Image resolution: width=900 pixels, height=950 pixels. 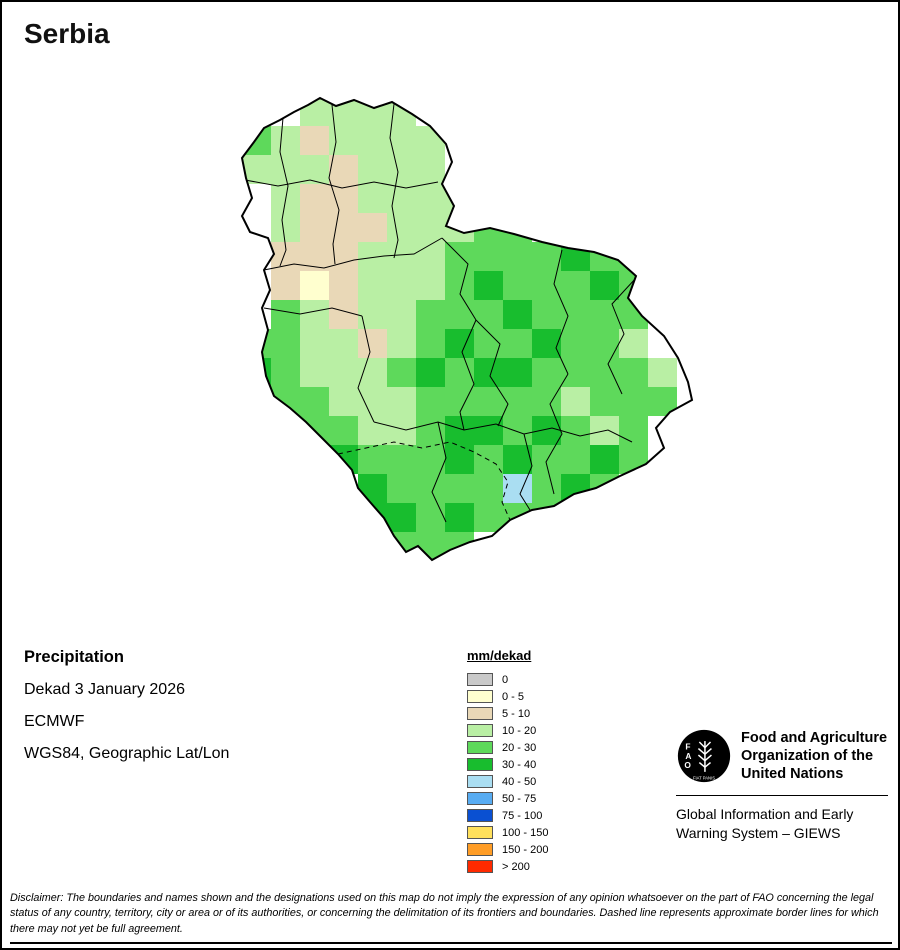 I want to click on legend-item: 5 - 10, so click(x=507, y=713).